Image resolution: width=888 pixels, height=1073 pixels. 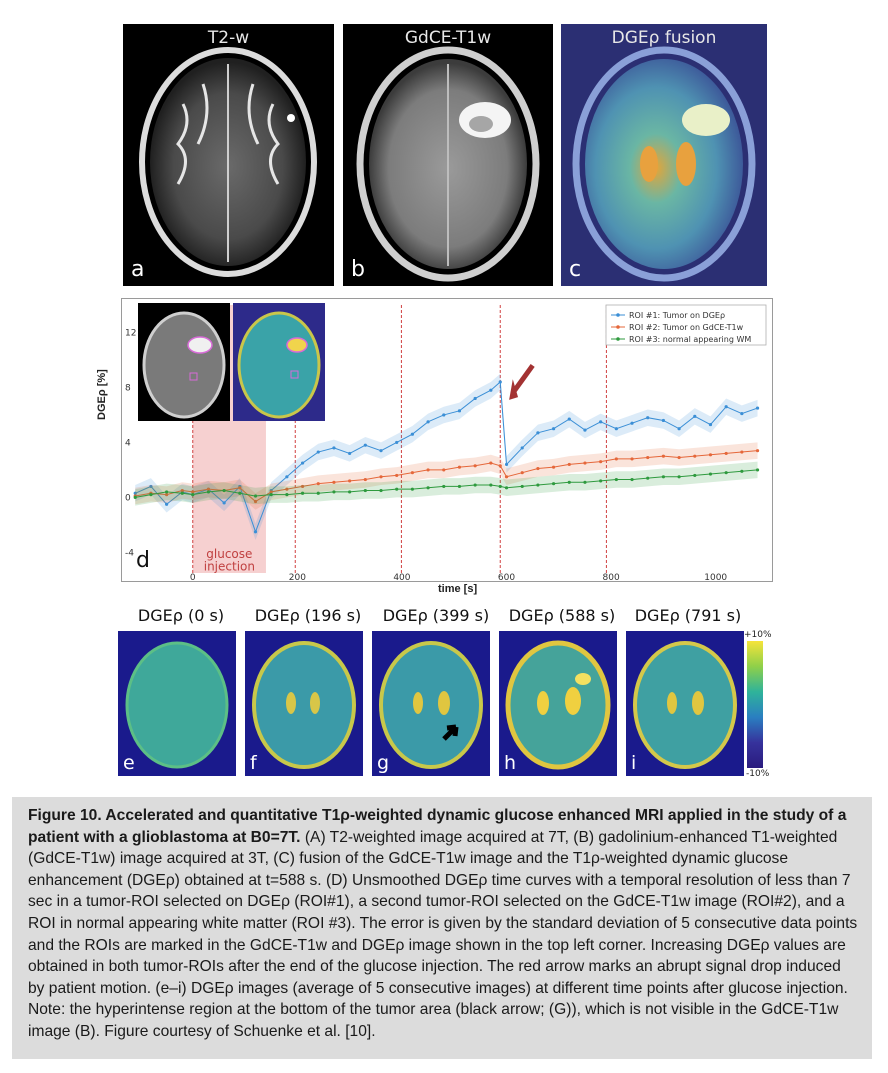 What do you see at coordinates (436, 615) in the screenshot?
I see `panel-g-title: DGEρ (399 s)` at bounding box center [436, 615].